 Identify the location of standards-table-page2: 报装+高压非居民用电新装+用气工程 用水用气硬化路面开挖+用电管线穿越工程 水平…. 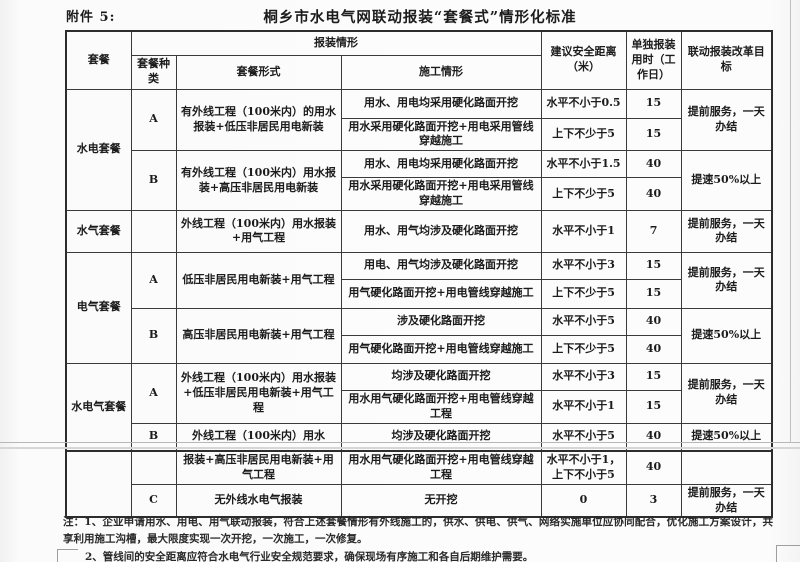
(419, 484).